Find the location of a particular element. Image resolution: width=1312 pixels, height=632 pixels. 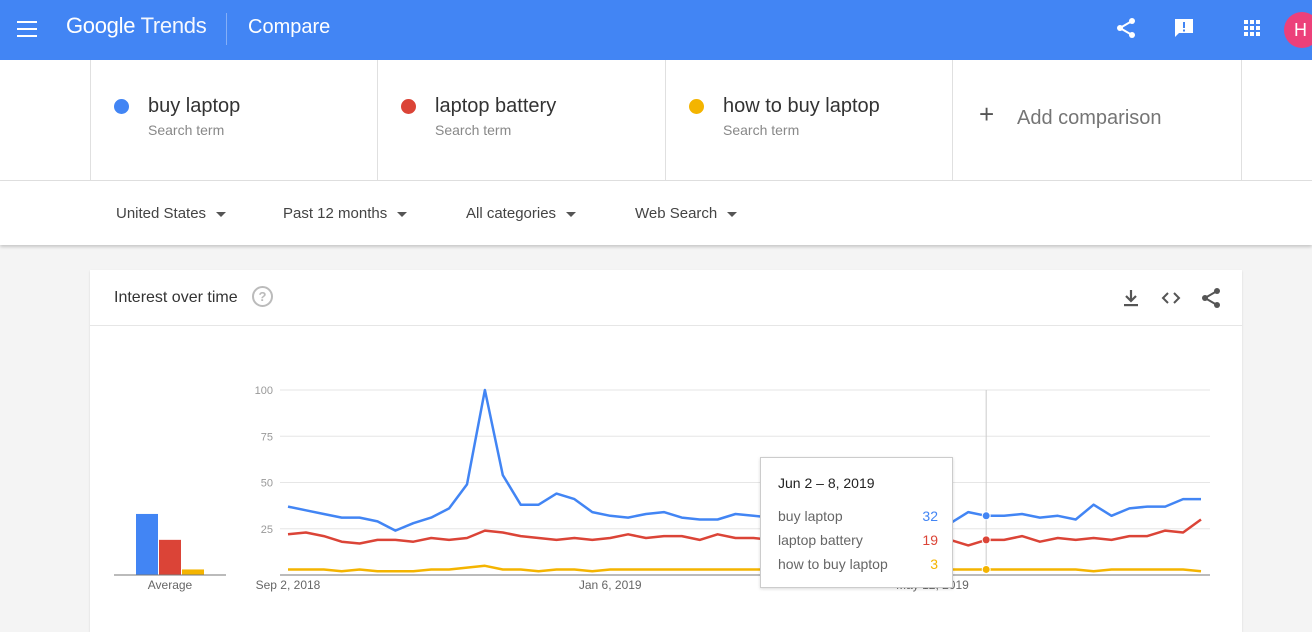

embed-code-icon is located at coordinates (1171, 298).